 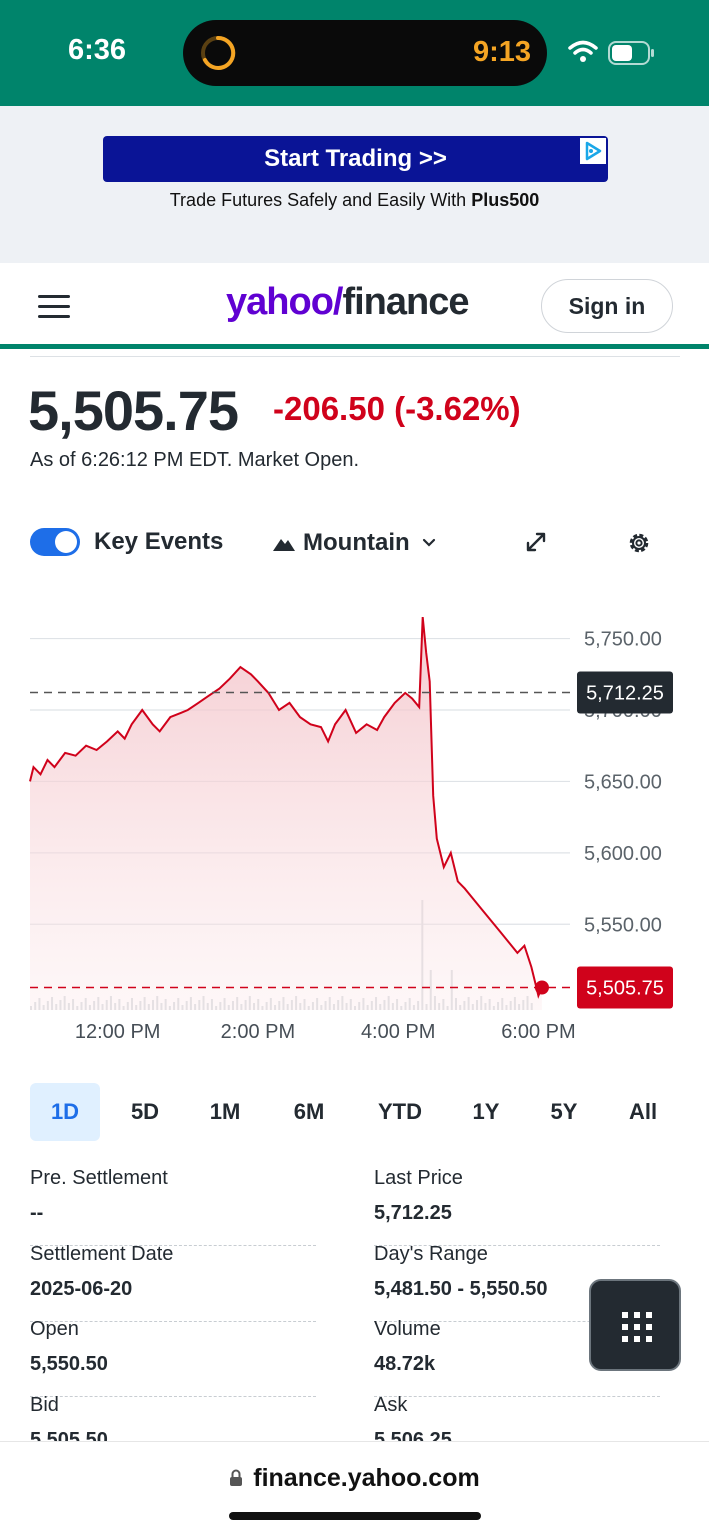 I want to click on range-tabs: 1D 5D 1M 6M YTD 1Y 5Y All, so click(x=355, y=1112).